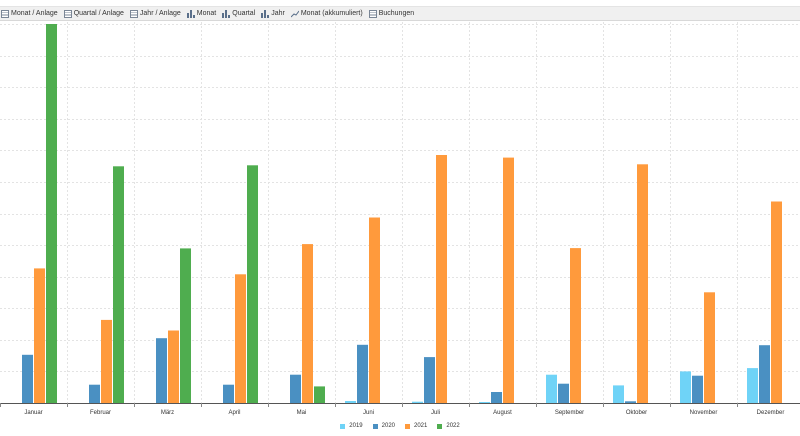 The height and width of the screenshot is (436, 800). I want to click on bar-2022-april, so click(252, 284).